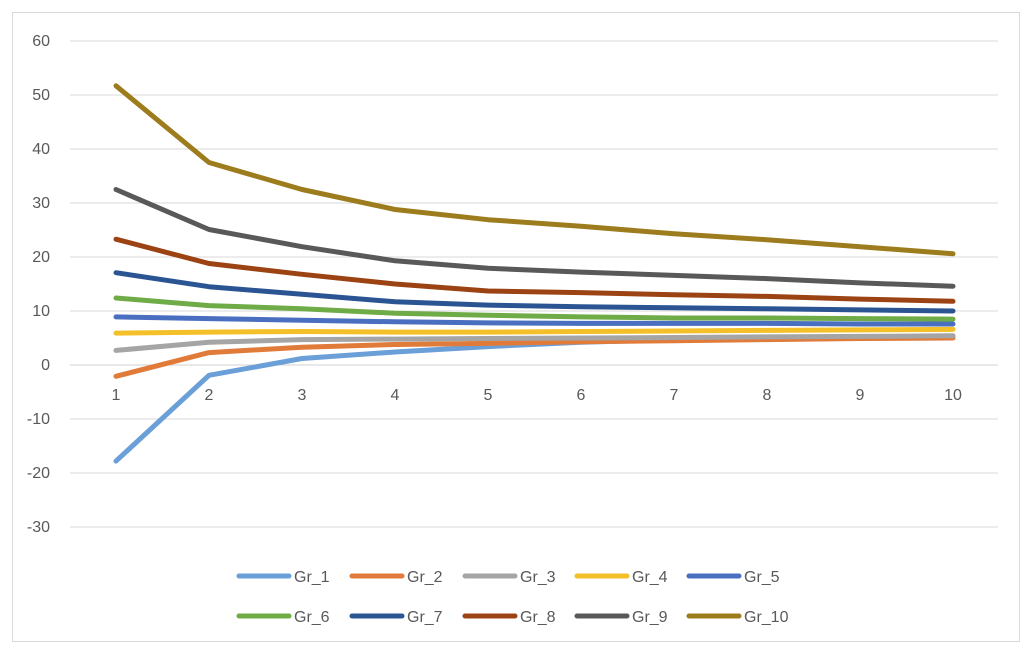  What do you see at coordinates (538, 577) in the screenshot?
I see `legend-label: Gr_3` at bounding box center [538, 577].